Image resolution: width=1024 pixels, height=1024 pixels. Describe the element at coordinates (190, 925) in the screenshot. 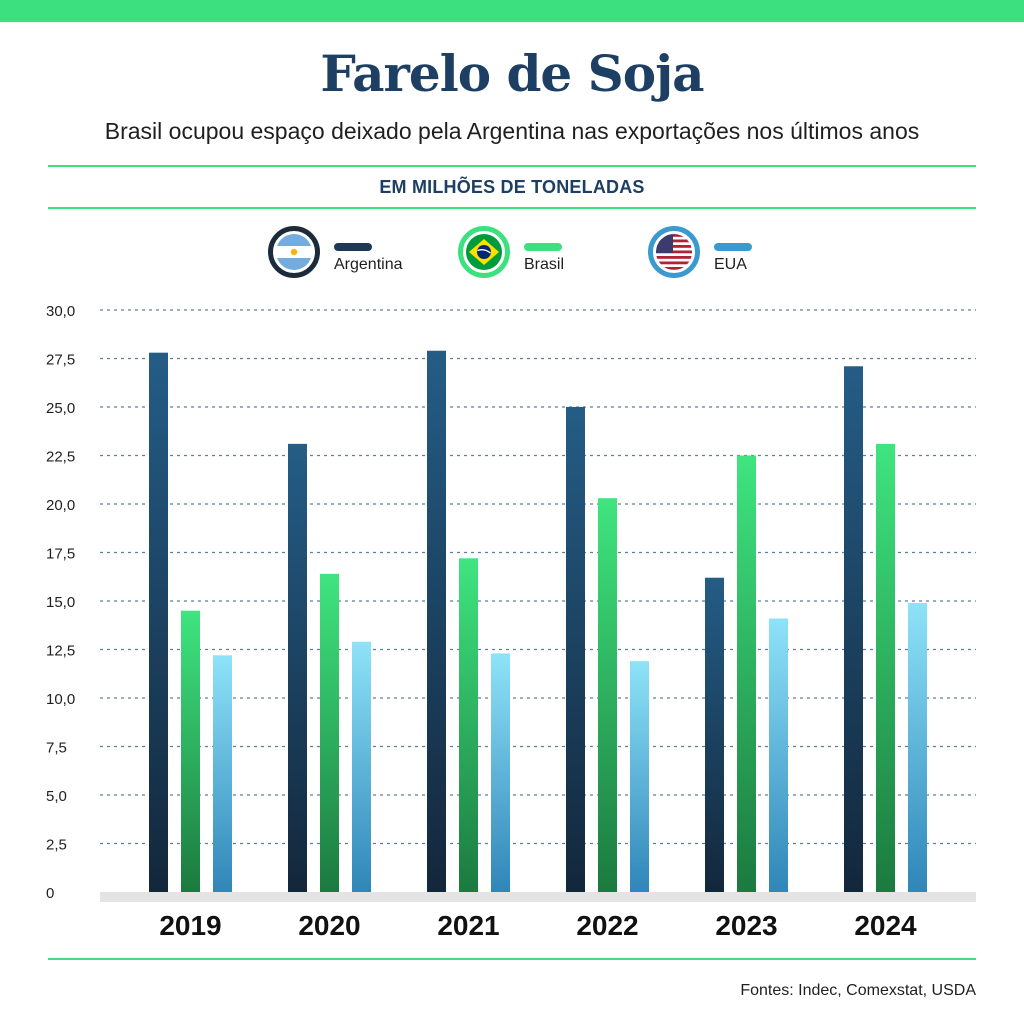

I see `x-tick-label: 2019` at that location.